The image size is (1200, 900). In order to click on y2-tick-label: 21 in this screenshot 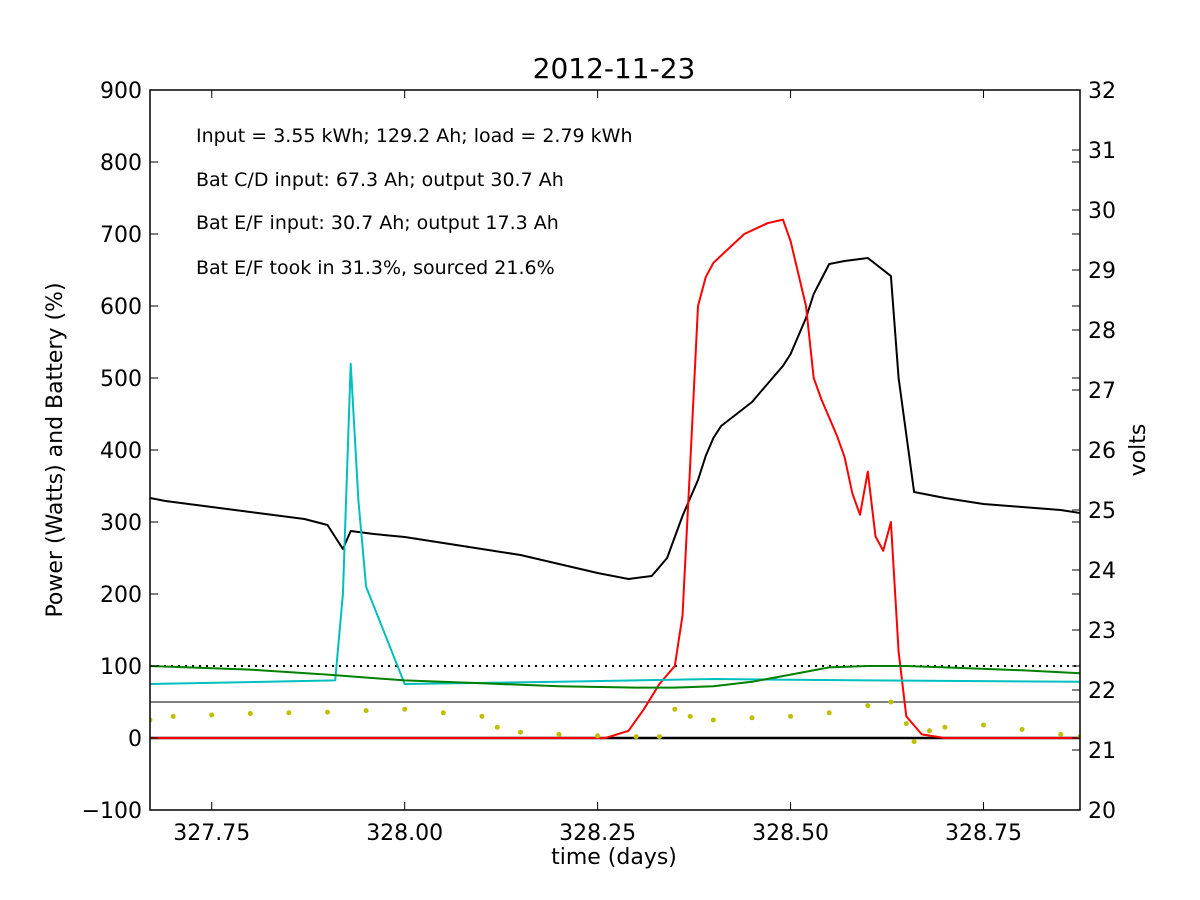, I will do `click(1102, 751)`.